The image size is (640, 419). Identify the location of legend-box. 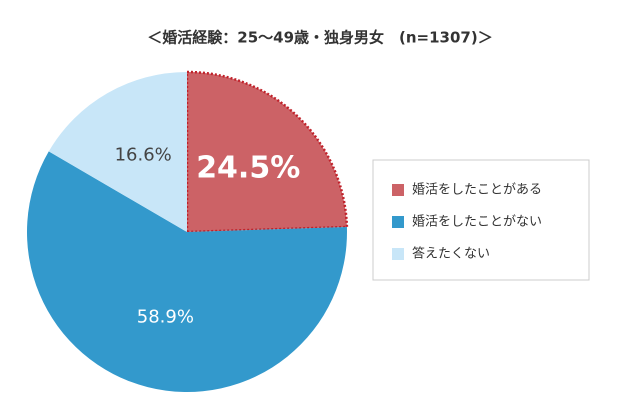
(481, 220).